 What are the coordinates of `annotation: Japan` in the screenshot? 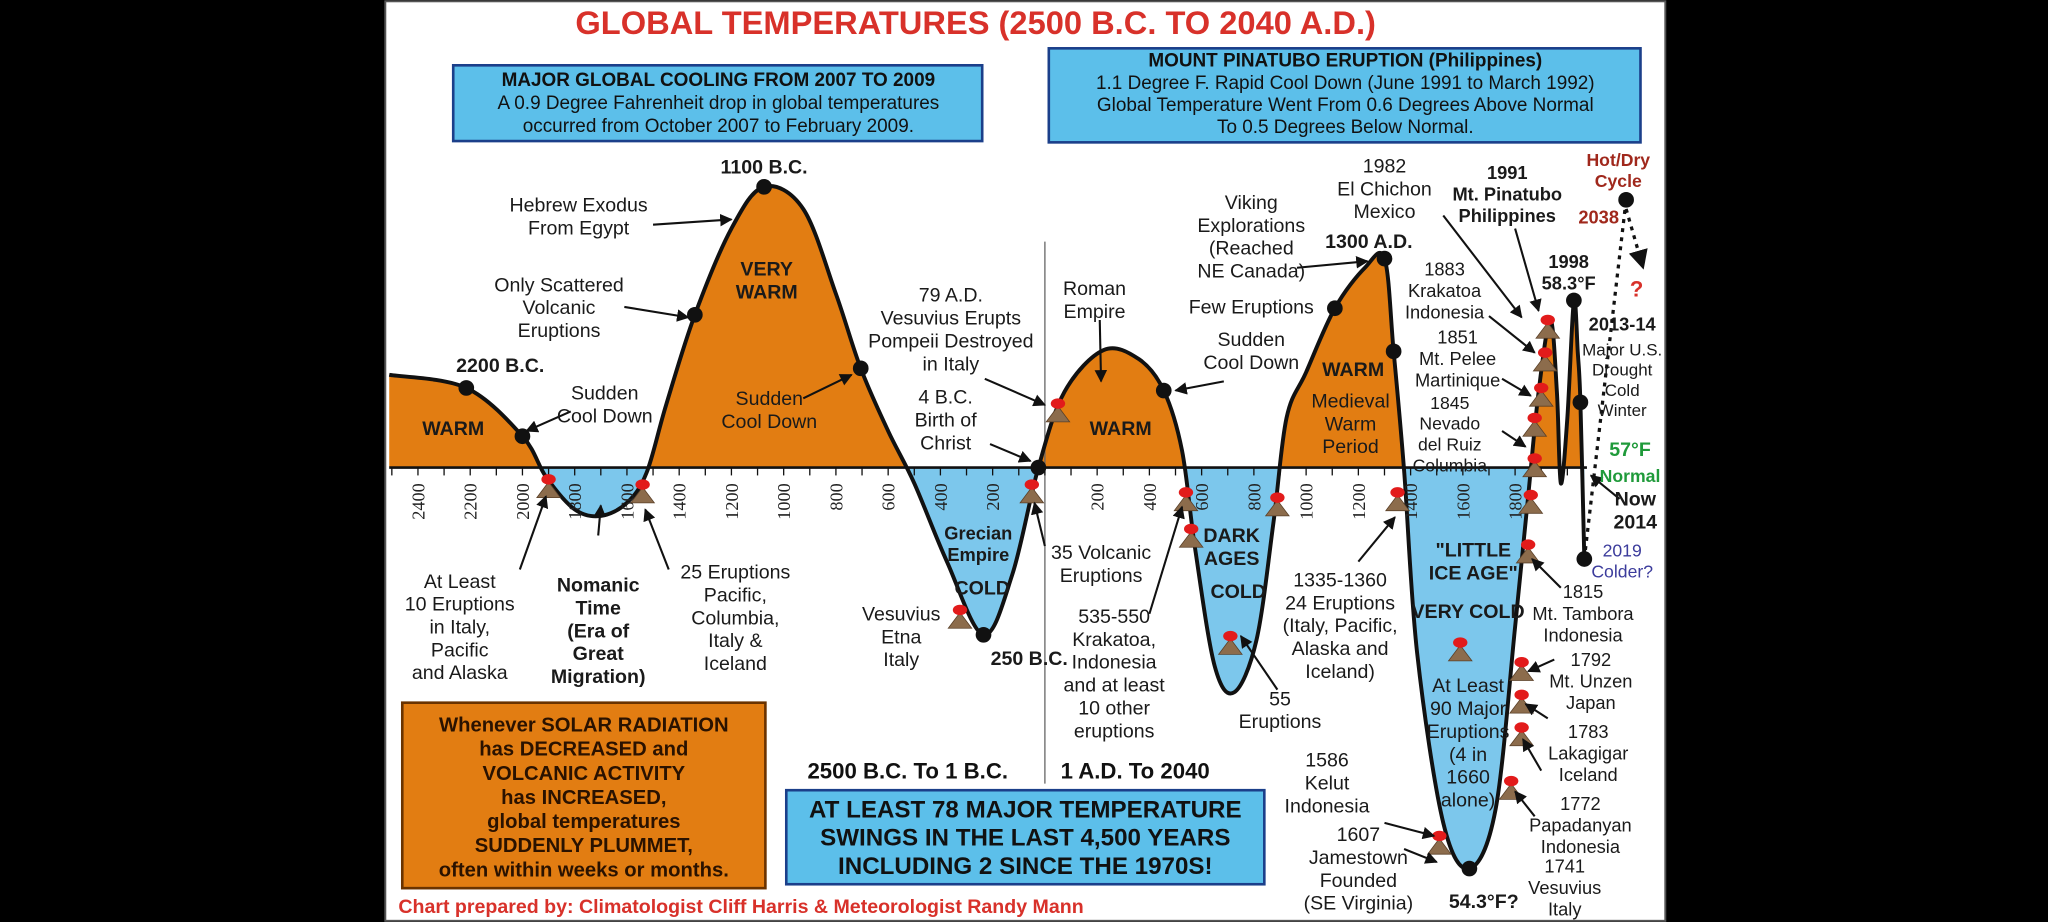 It's located at (1591, 702).